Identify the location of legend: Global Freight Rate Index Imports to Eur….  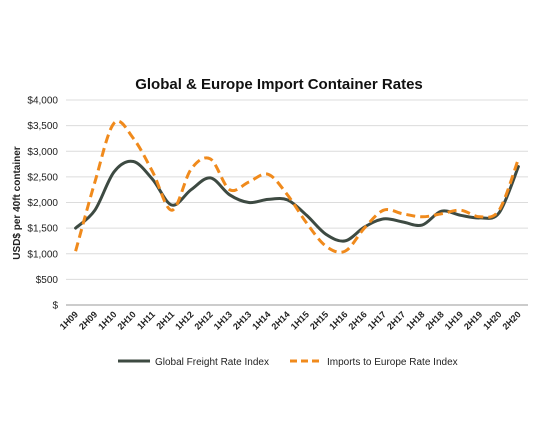
(288, 362).